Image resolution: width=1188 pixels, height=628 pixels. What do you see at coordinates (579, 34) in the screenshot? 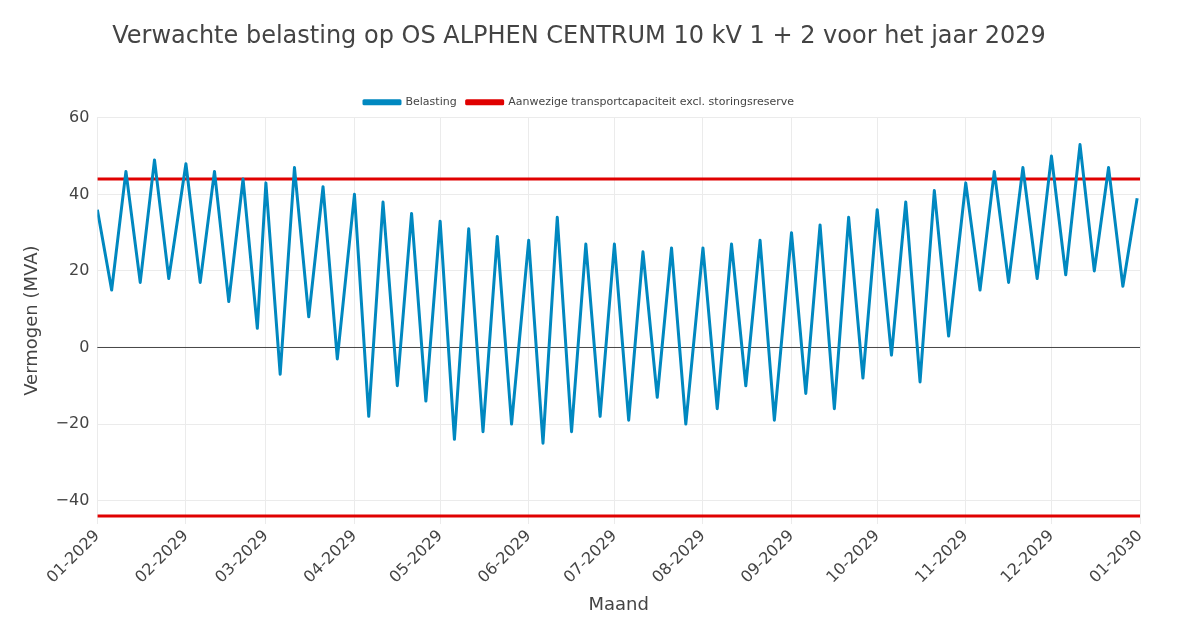
I see `chart-title: Verwachte belasting op OS ALPHEN CENTRUM 10 kV 1 + 2 voor het jaar 2029` at bounding box center [579, 34].